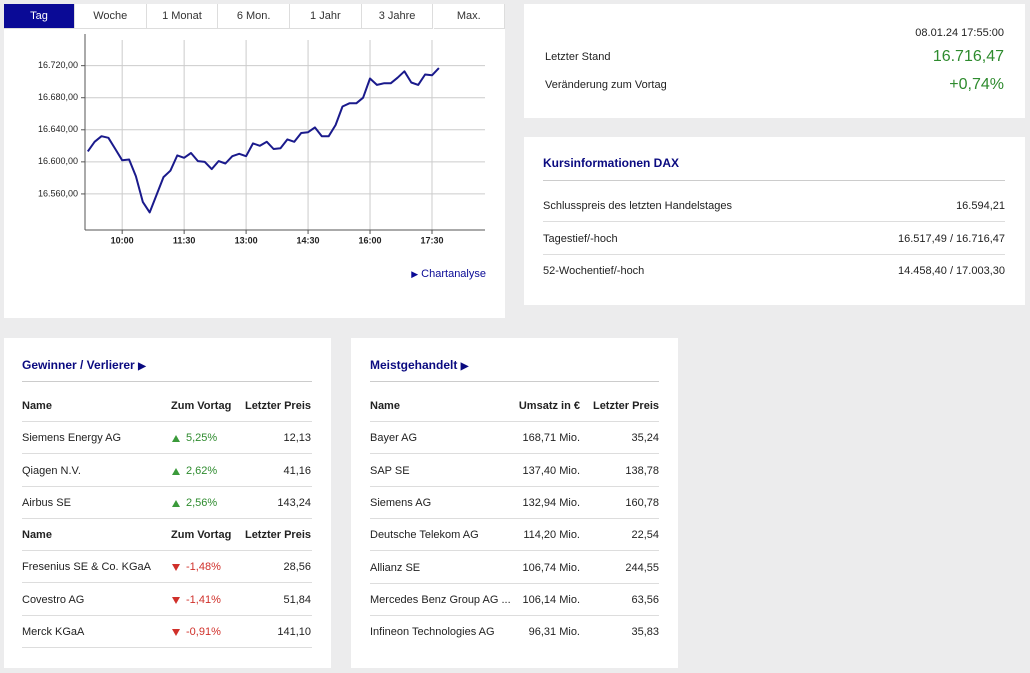 This screenshot has width=1030, height=673. What do you see at coordinates (58, 129) in the screenshot?
I see `y-tick-label: 16.640,00` at bounding box center [58, 129].